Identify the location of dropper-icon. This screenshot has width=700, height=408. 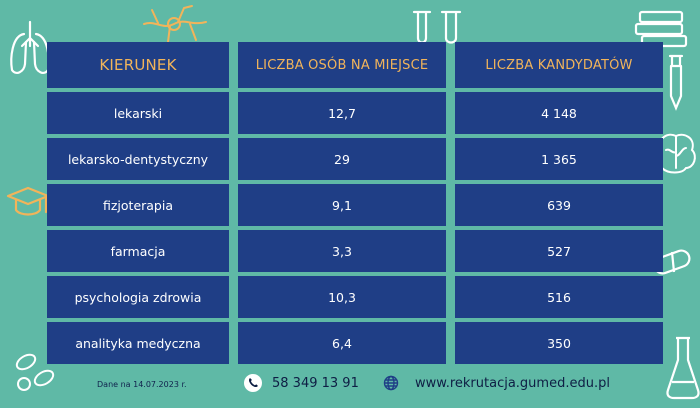
(676, 82).